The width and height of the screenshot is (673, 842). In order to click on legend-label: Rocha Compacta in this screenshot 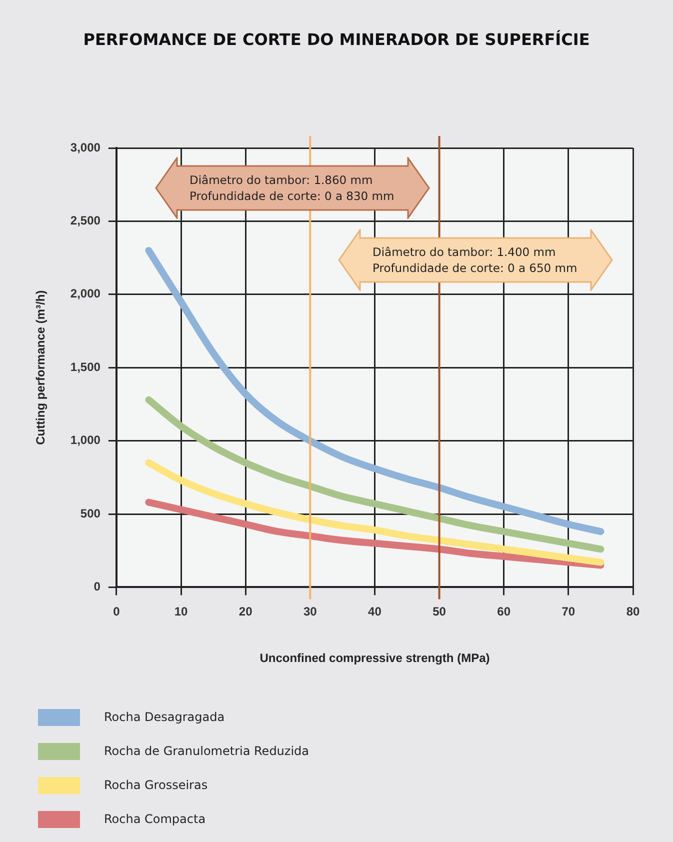, I will do `click(155, 819)`.